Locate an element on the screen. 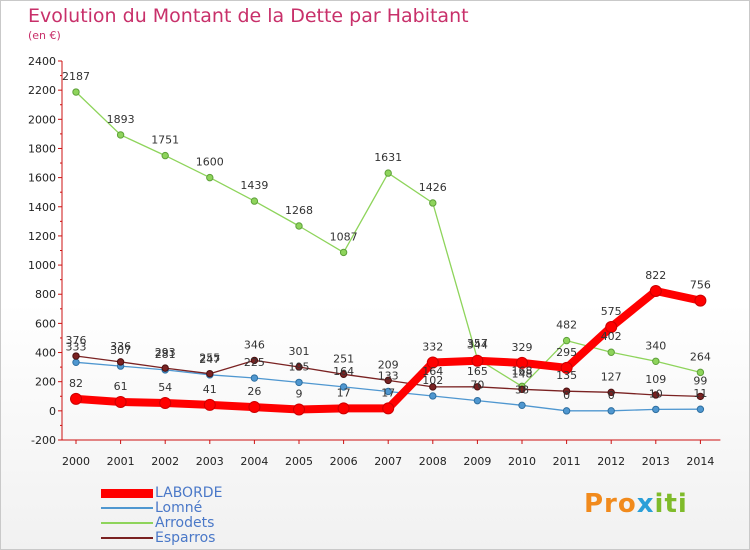 The height and width of the screenshot is (550, 750). data-label: 133 is located at coordinates (388, 375).